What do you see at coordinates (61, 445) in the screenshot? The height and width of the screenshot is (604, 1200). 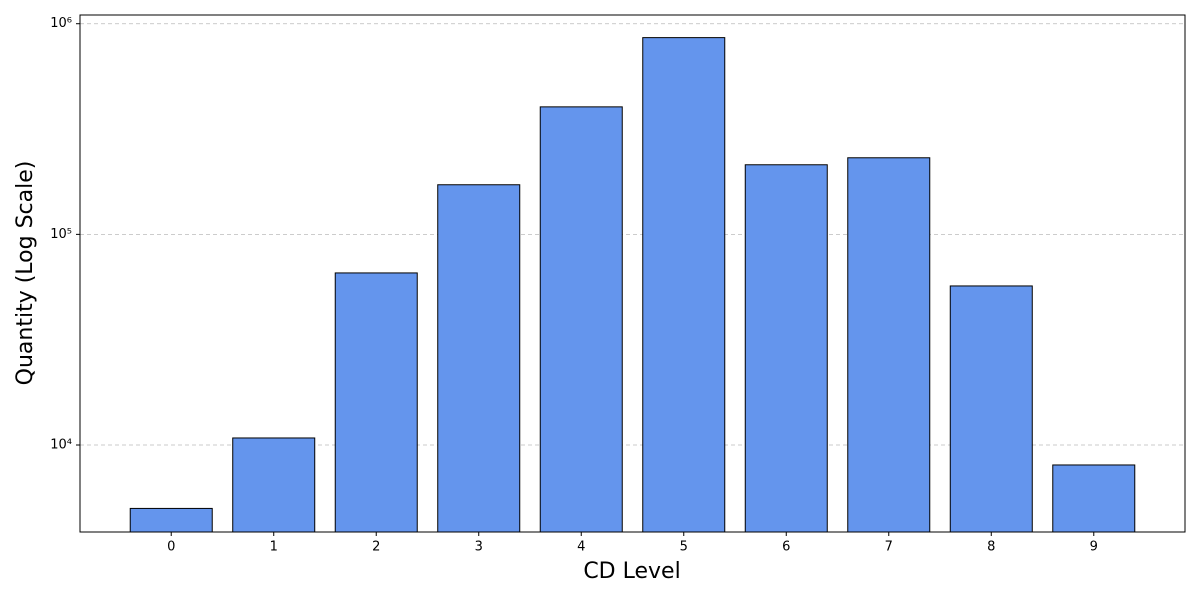 I see `y-tick-label: 10⁴` at bounding box center [61, 445].